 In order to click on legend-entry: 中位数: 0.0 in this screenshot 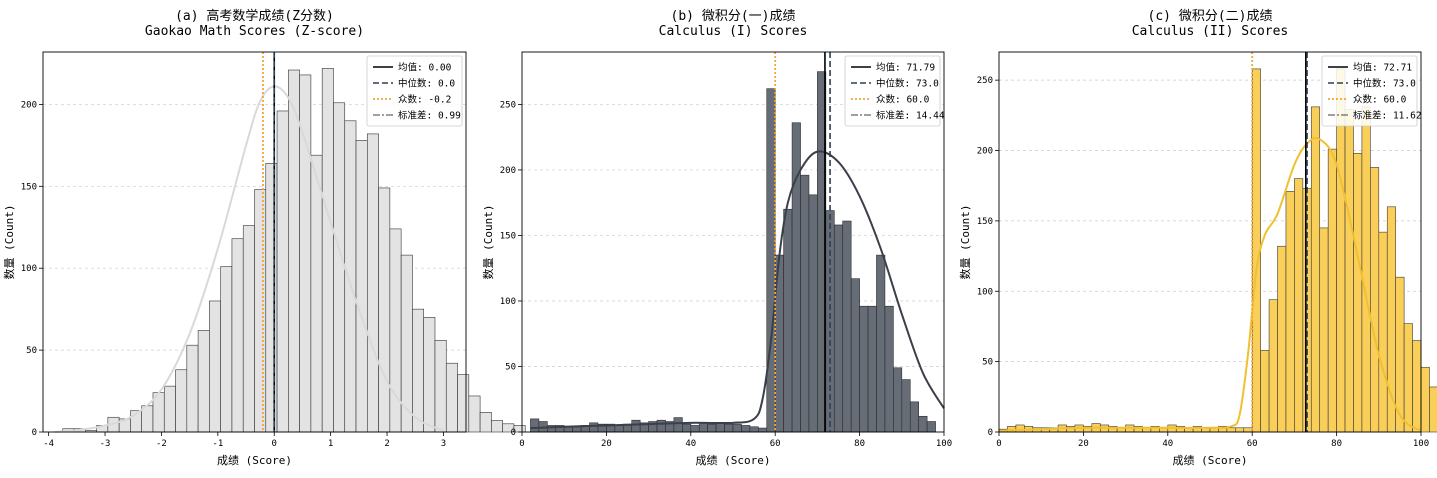, I will do `click(426, 84)`.